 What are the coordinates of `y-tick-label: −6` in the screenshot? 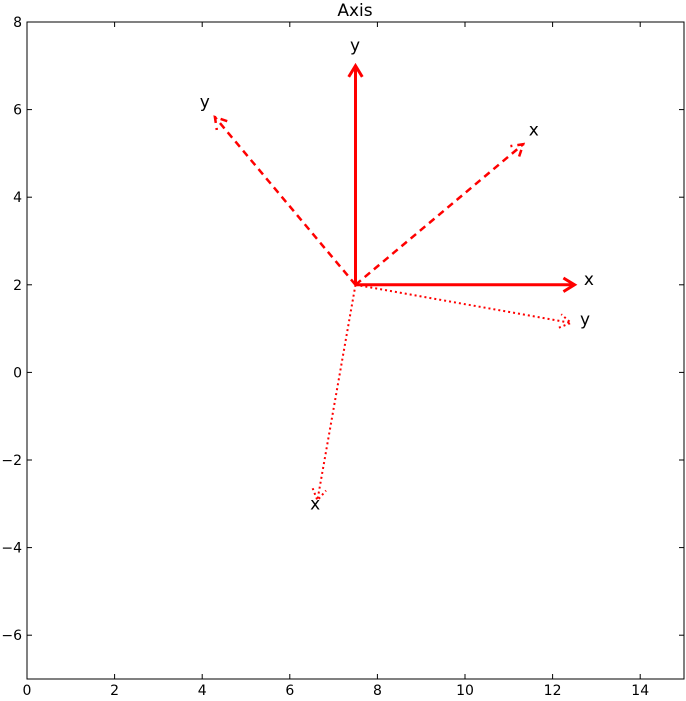 It's located at (11, 636).